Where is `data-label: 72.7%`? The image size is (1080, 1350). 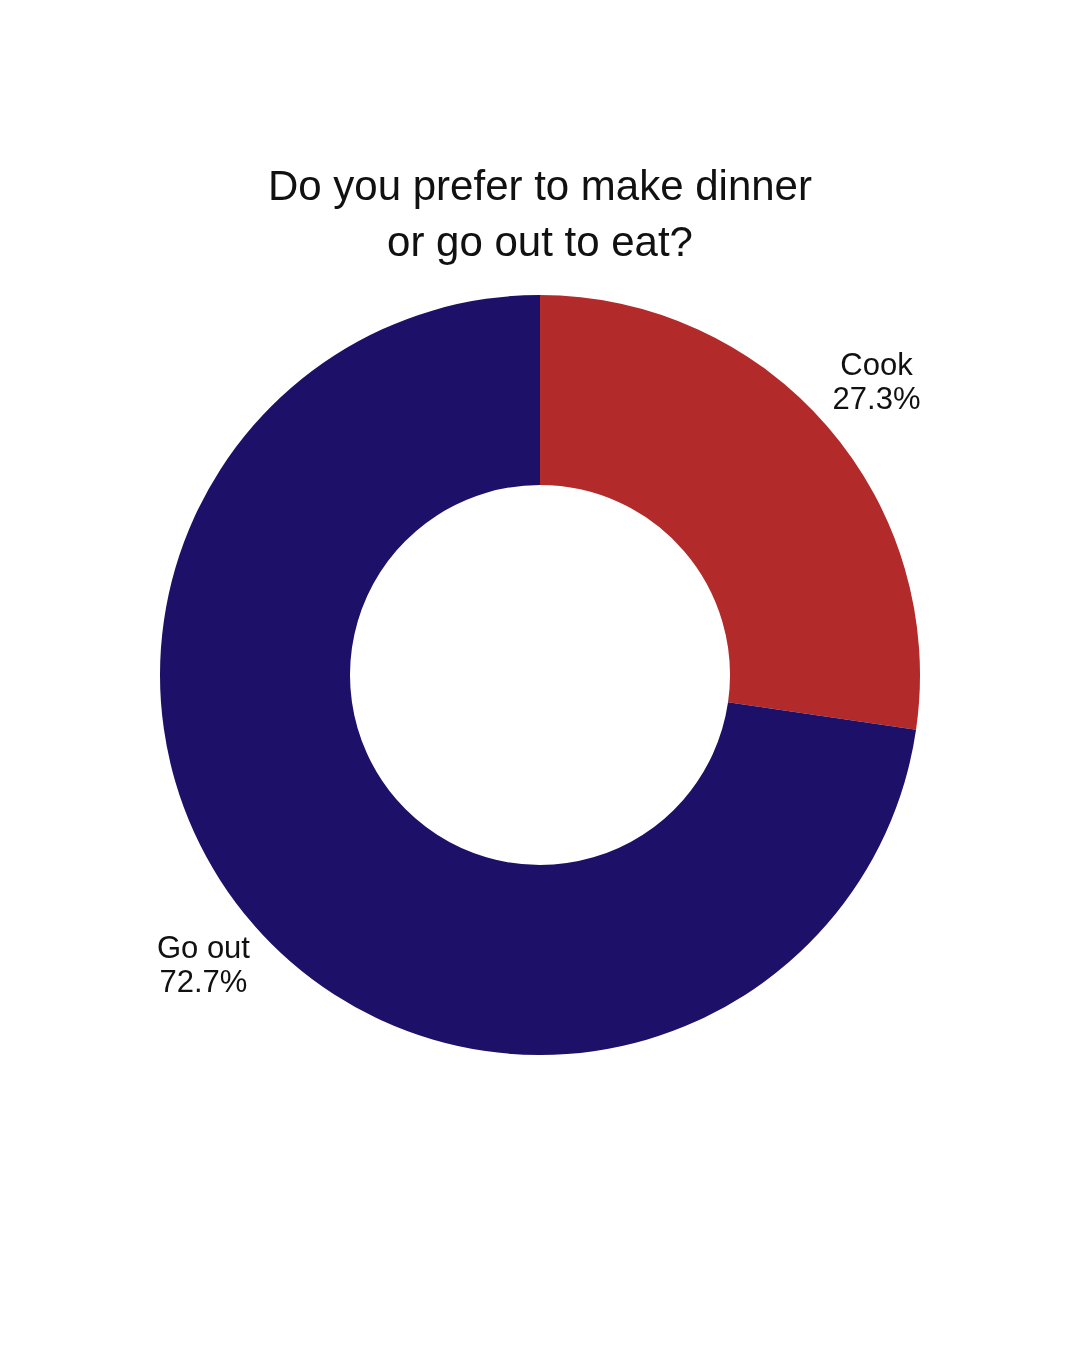 data-label: 72.7% is located at coordinates (203, 981).